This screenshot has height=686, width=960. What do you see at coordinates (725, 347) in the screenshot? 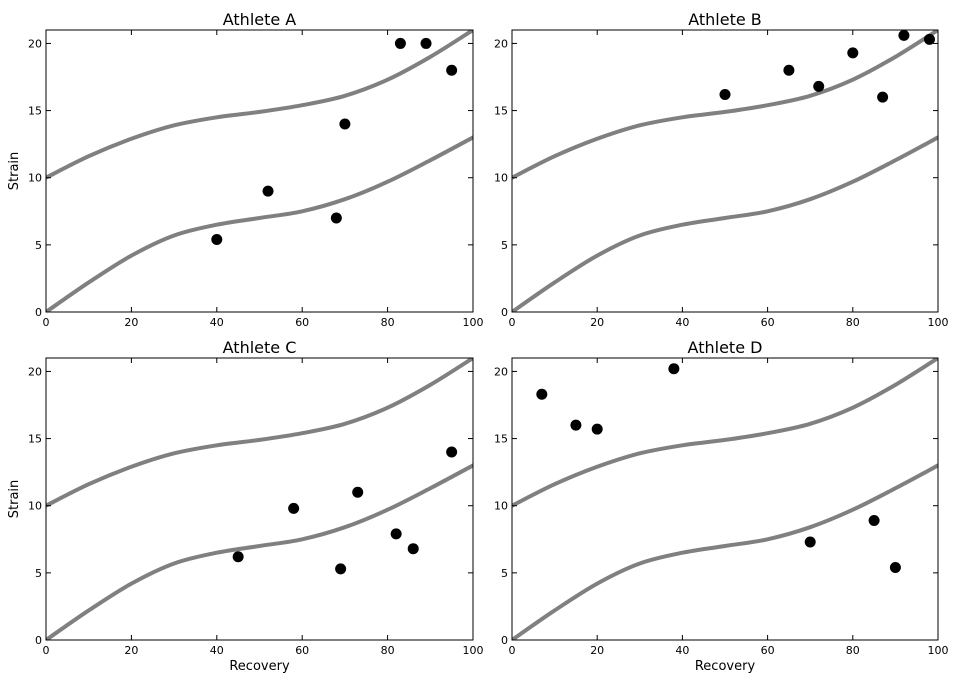
I see `panel-title: Athlete D` at bounding box center [725, 347].